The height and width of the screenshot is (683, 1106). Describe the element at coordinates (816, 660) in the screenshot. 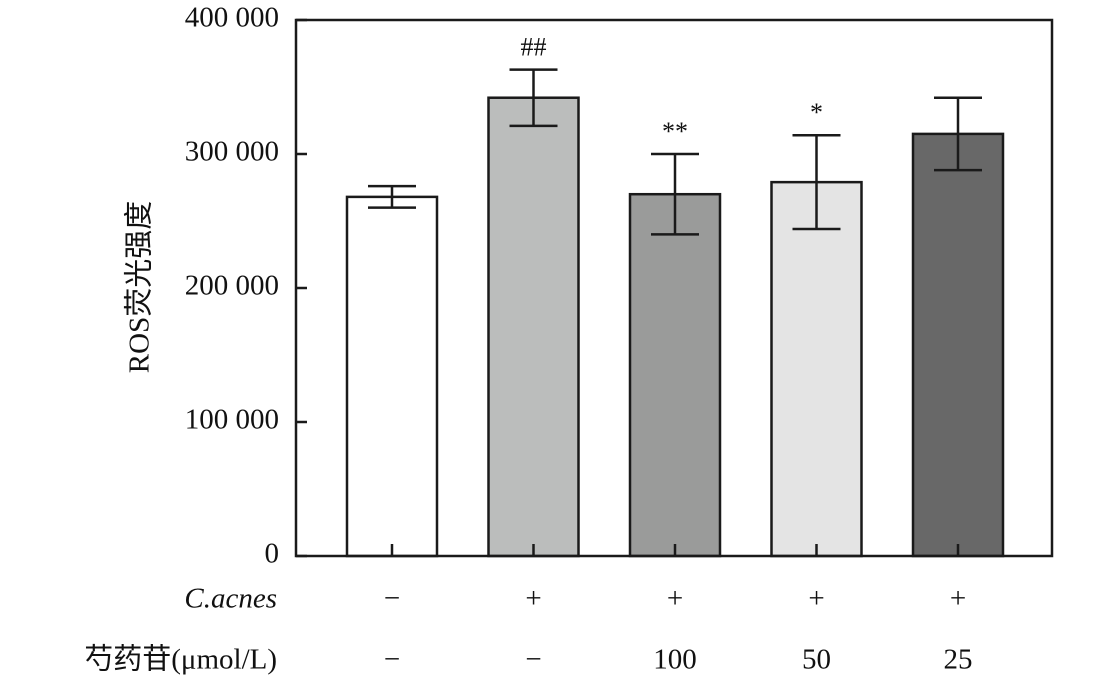

I see `condition-value-1-3: 50` at that location.